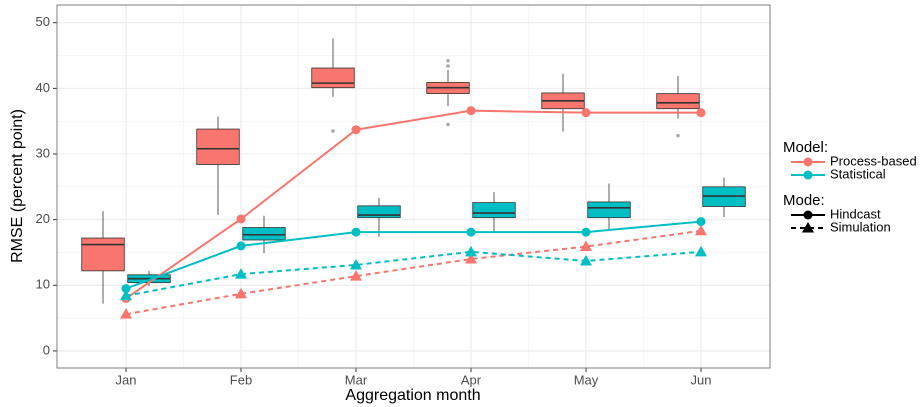  Describe the element at coordinates (858, 173) in the screenshot. I see `legend-label: Statistical` at that location.